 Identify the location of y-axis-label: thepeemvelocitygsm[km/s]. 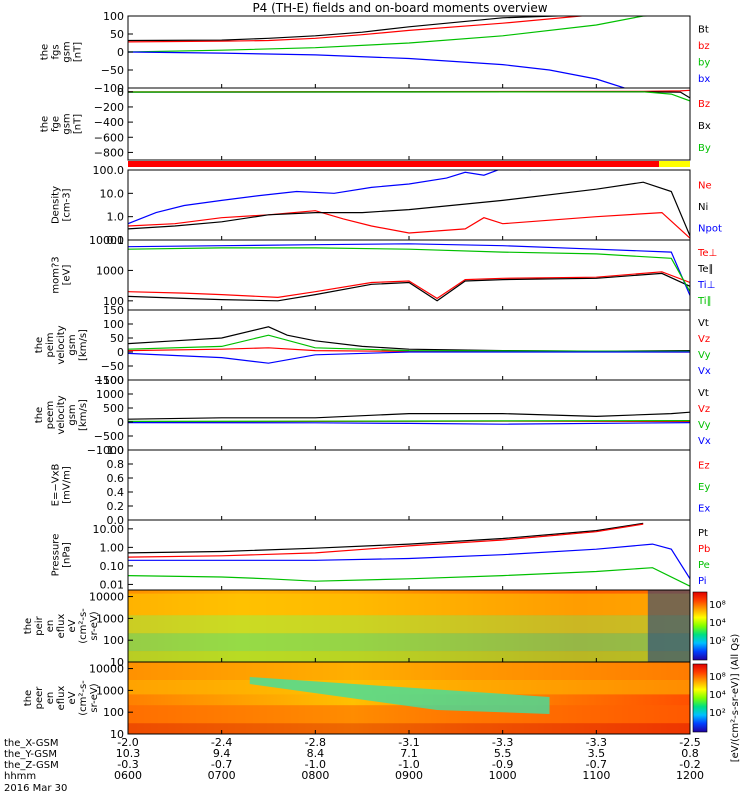
(61, 414).